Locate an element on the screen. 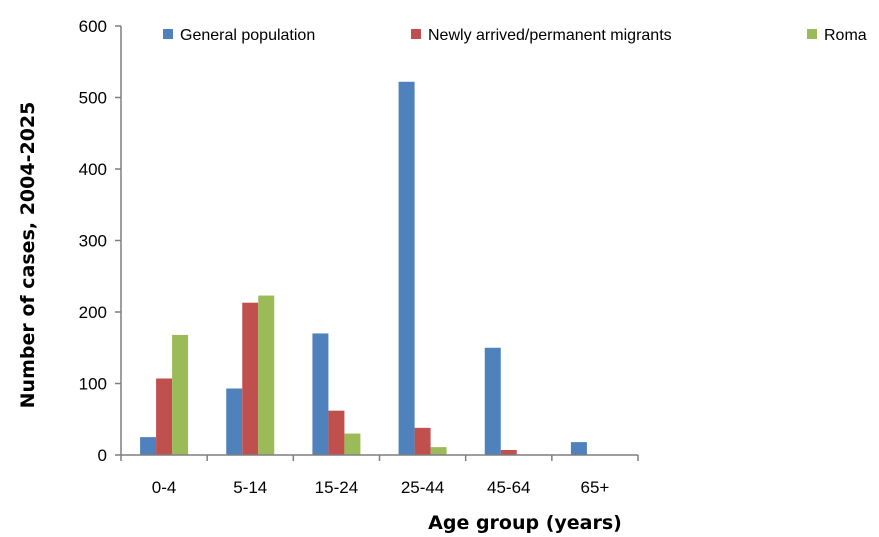  legend-swatch-migrants is located at coordinates (416, 34).